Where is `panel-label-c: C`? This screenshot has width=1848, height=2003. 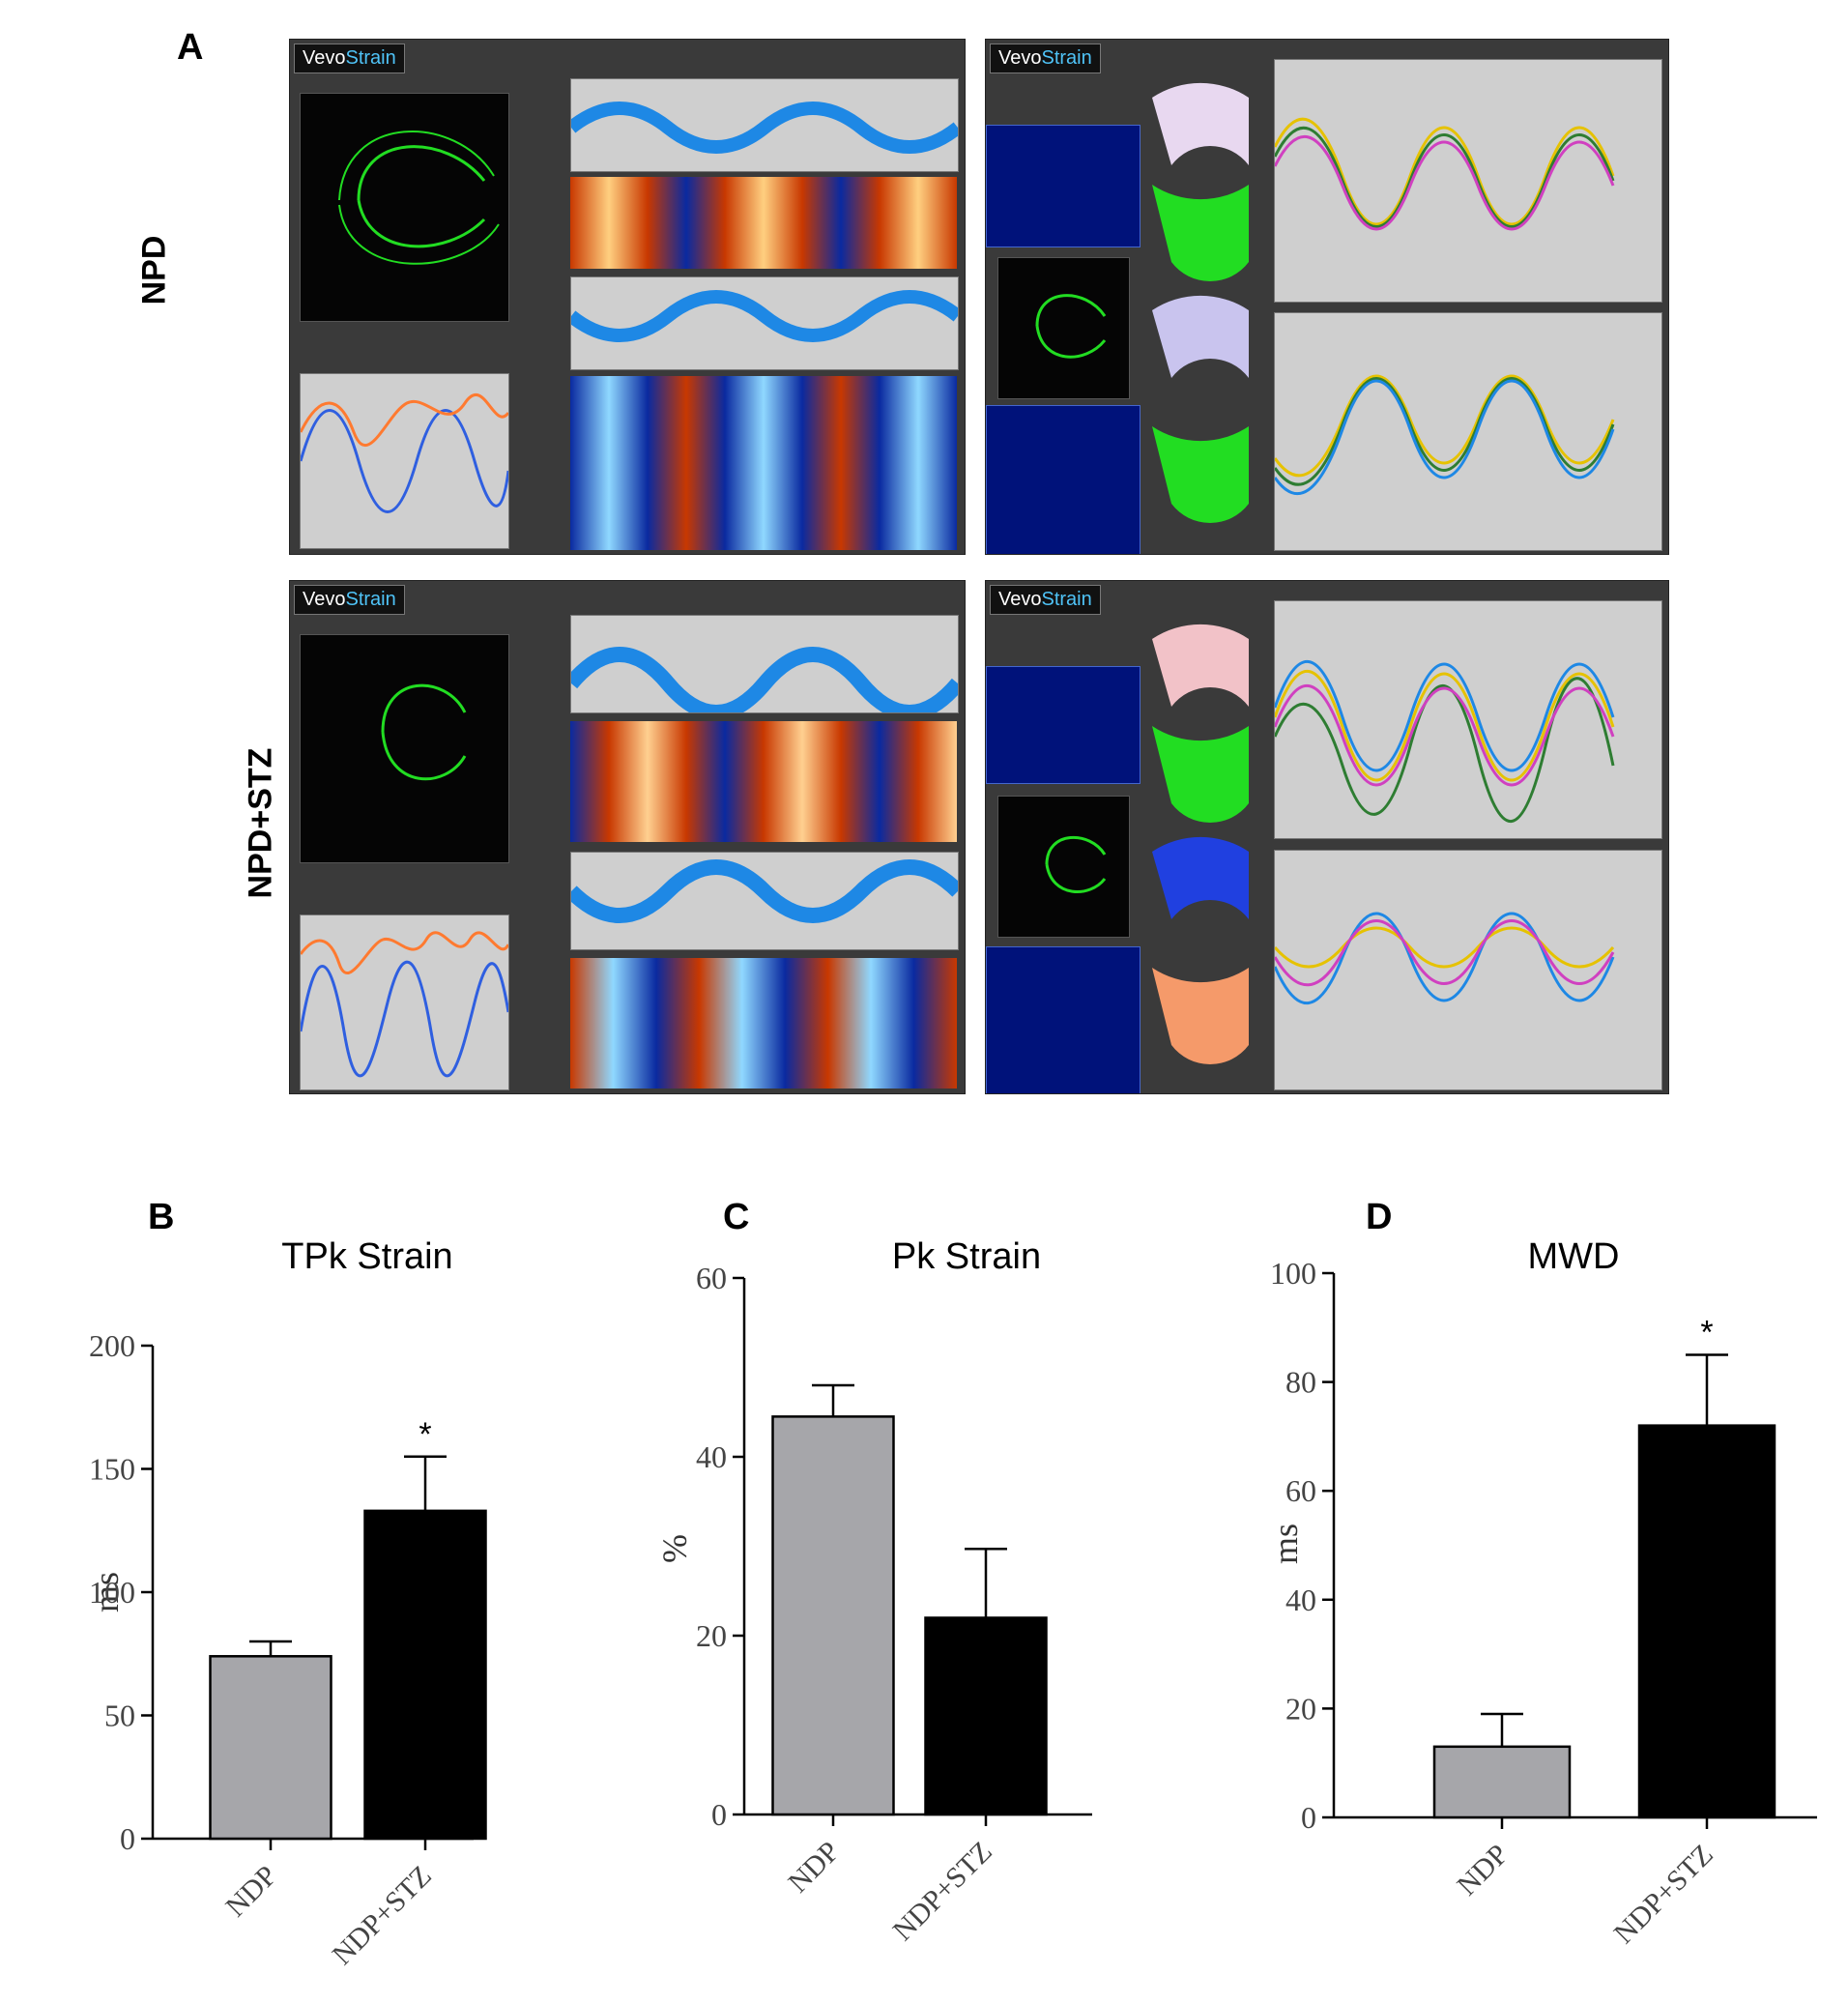
panel-label-c: C is located at coordinates (736, 1217).